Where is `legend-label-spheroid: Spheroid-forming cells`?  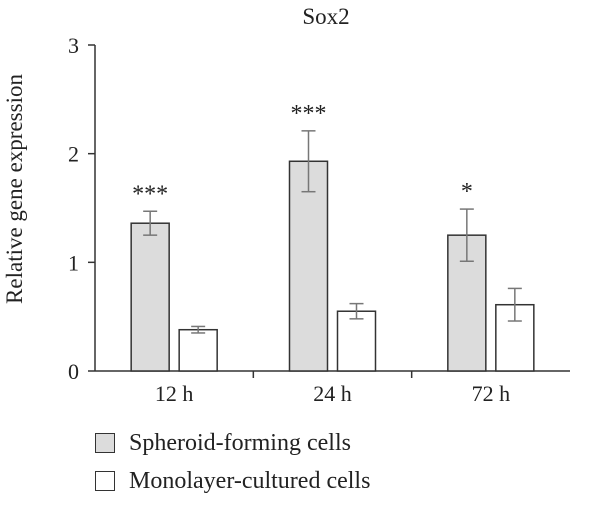 legend-label-spheroid: Spheroid-forming cells is located at coordinates (240, 442).